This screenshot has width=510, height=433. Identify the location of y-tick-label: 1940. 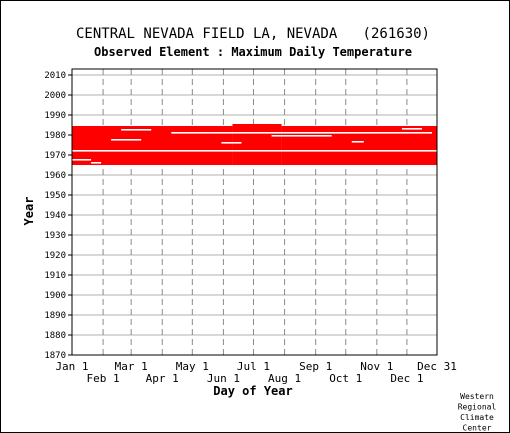
(55, 216).